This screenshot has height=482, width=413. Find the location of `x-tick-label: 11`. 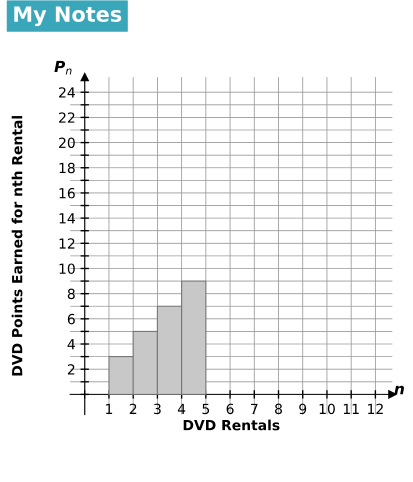

x-tick-label: 11 is located at coordinates (351, 409).